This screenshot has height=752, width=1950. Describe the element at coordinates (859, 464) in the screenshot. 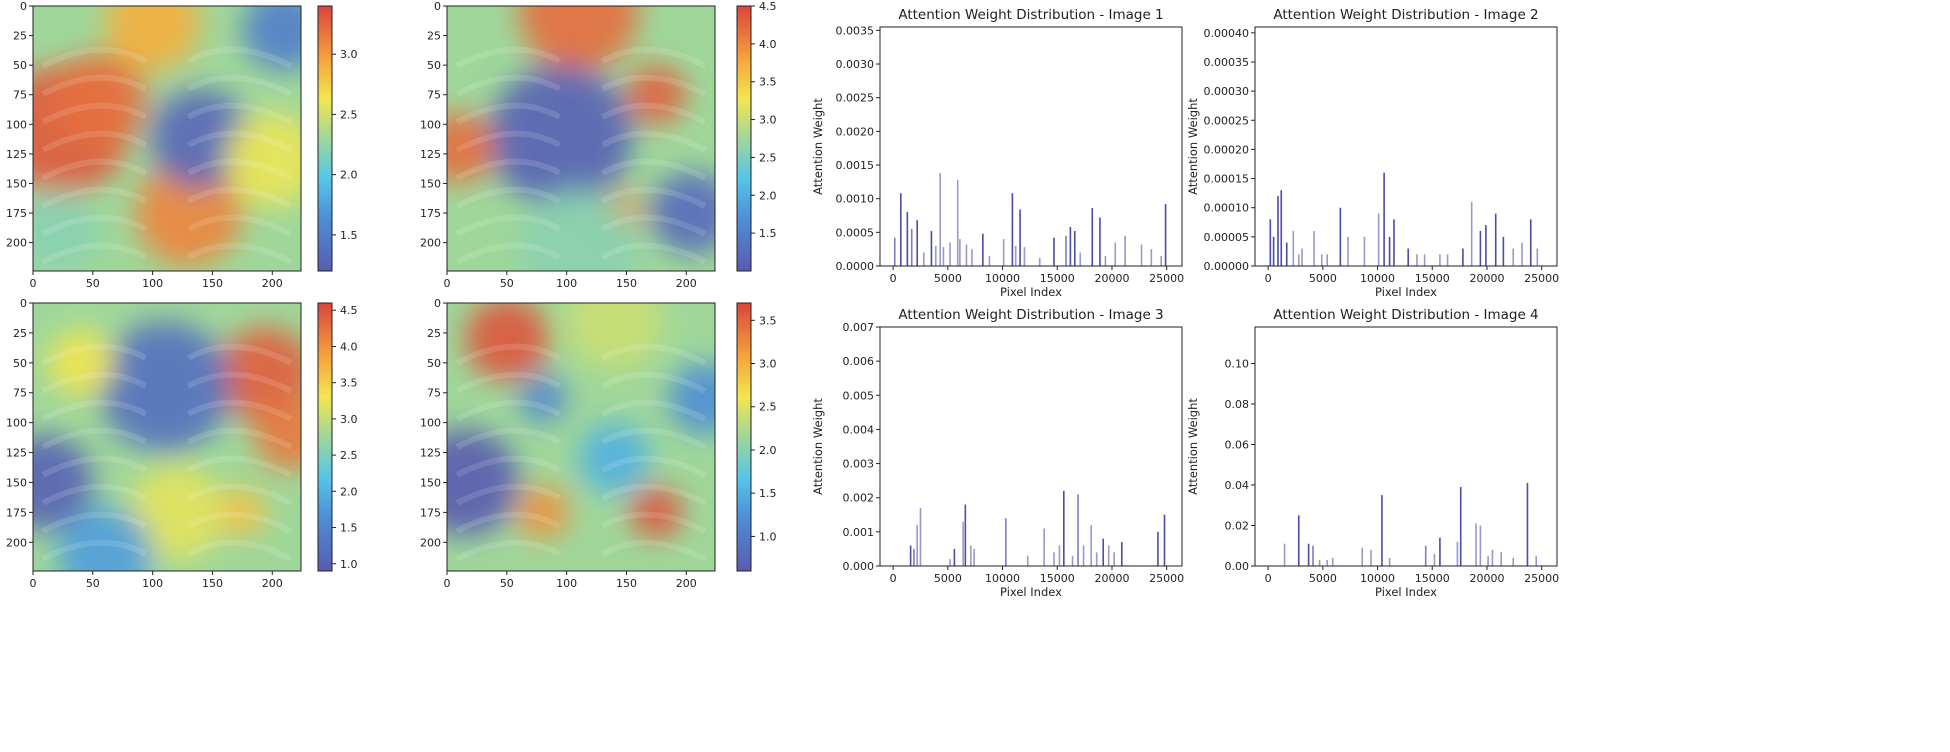

I see `y-tick-label: 0.003` at that location.